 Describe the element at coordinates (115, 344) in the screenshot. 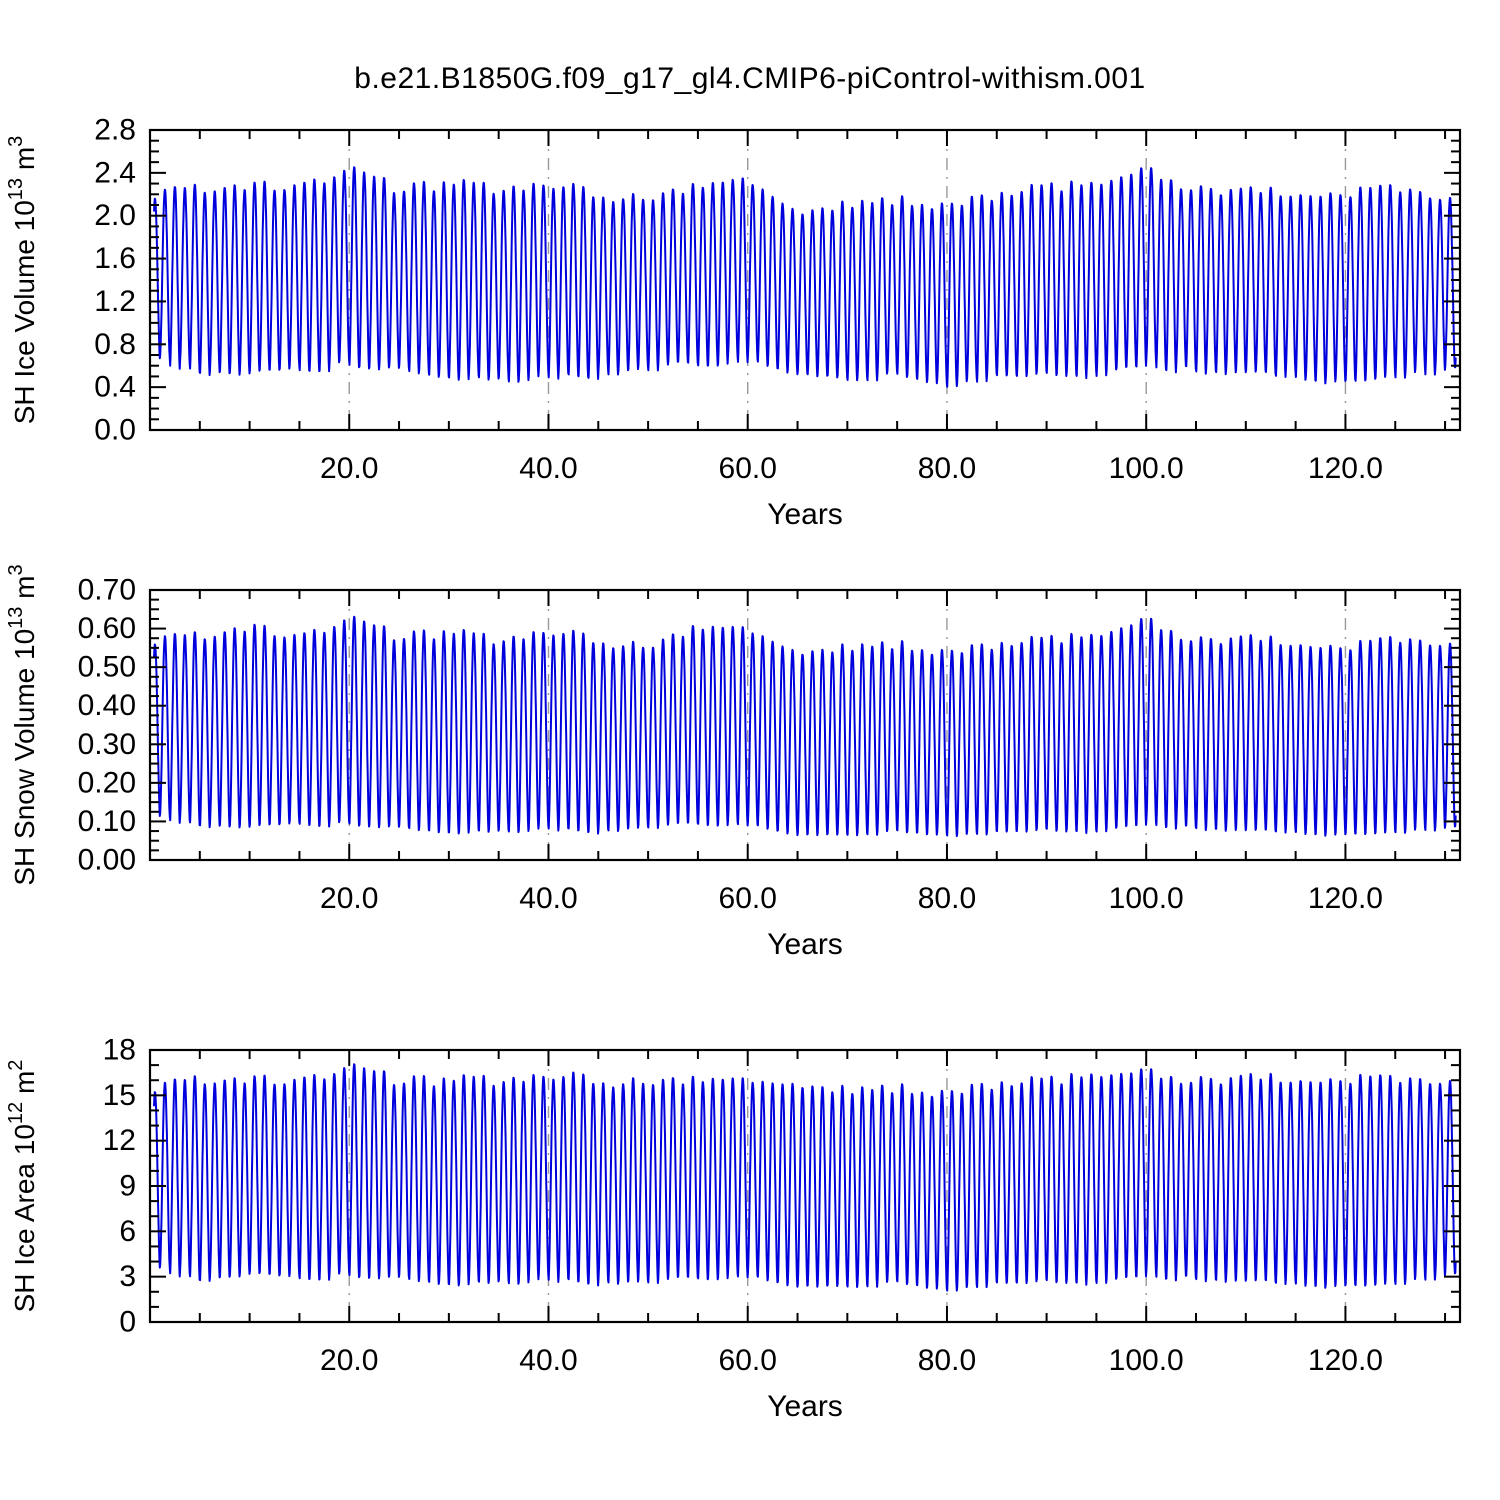

I see `svg-text: 0.8` at that location.